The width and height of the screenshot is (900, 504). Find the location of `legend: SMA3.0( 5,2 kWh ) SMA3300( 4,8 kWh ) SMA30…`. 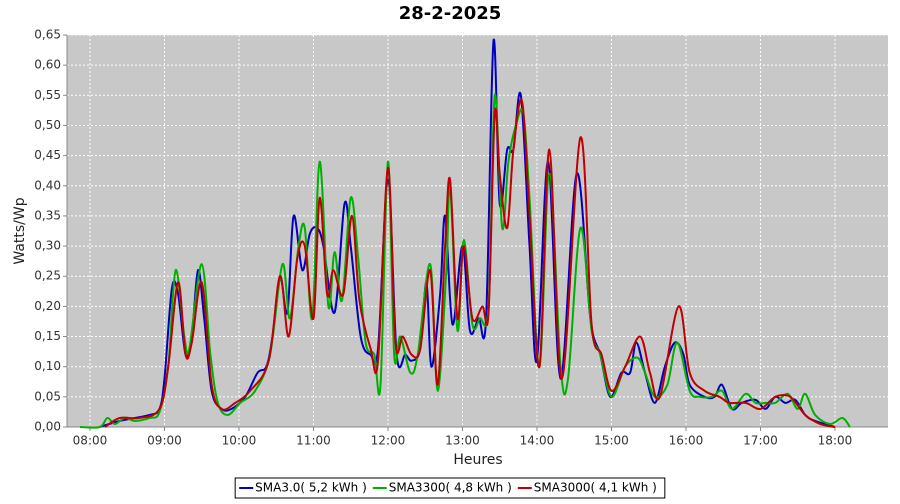

legend: SMA3.0( 5,2 kWh ) SMA3300( 4,8 kWh ) SMA30… is located at coordinates (450, 488).